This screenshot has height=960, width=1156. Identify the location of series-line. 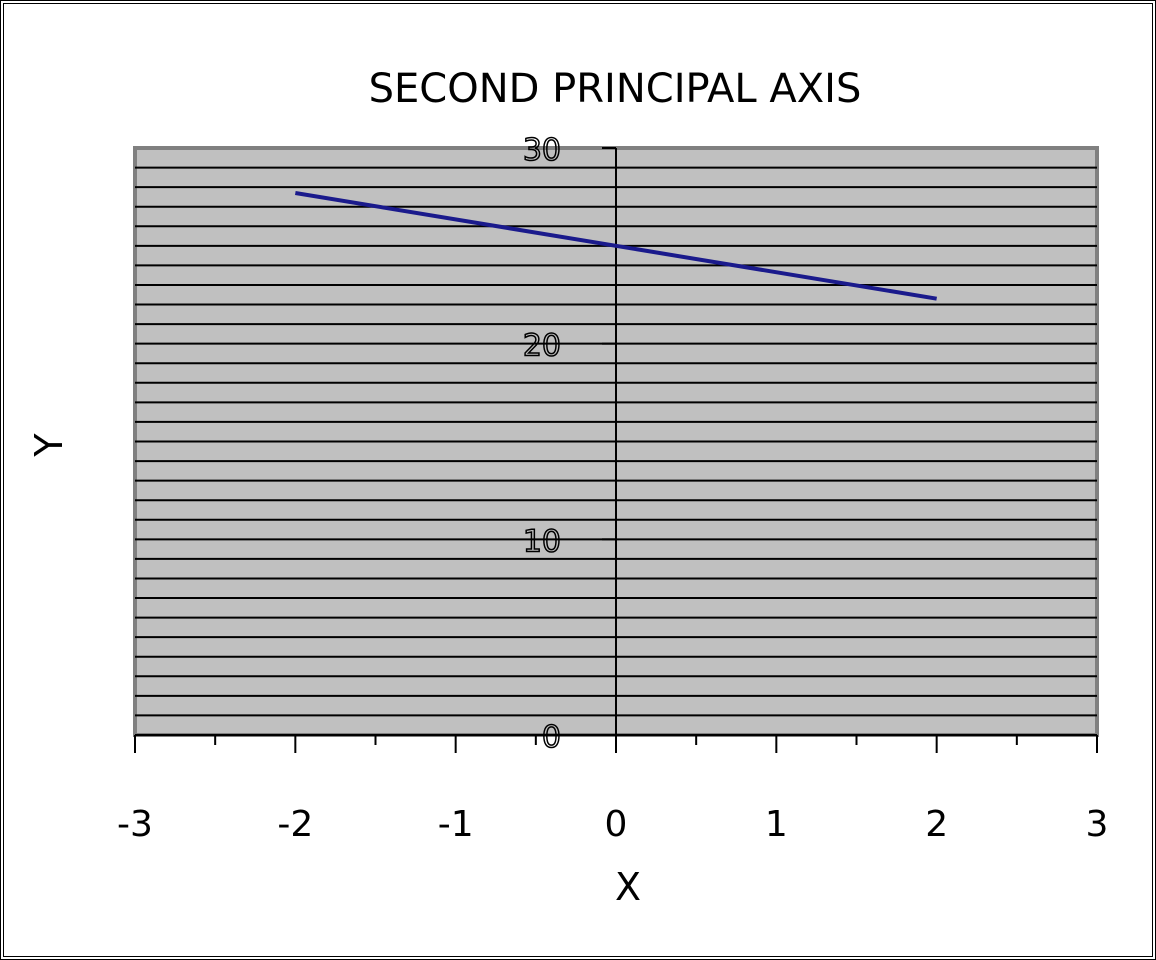
(616, 246).